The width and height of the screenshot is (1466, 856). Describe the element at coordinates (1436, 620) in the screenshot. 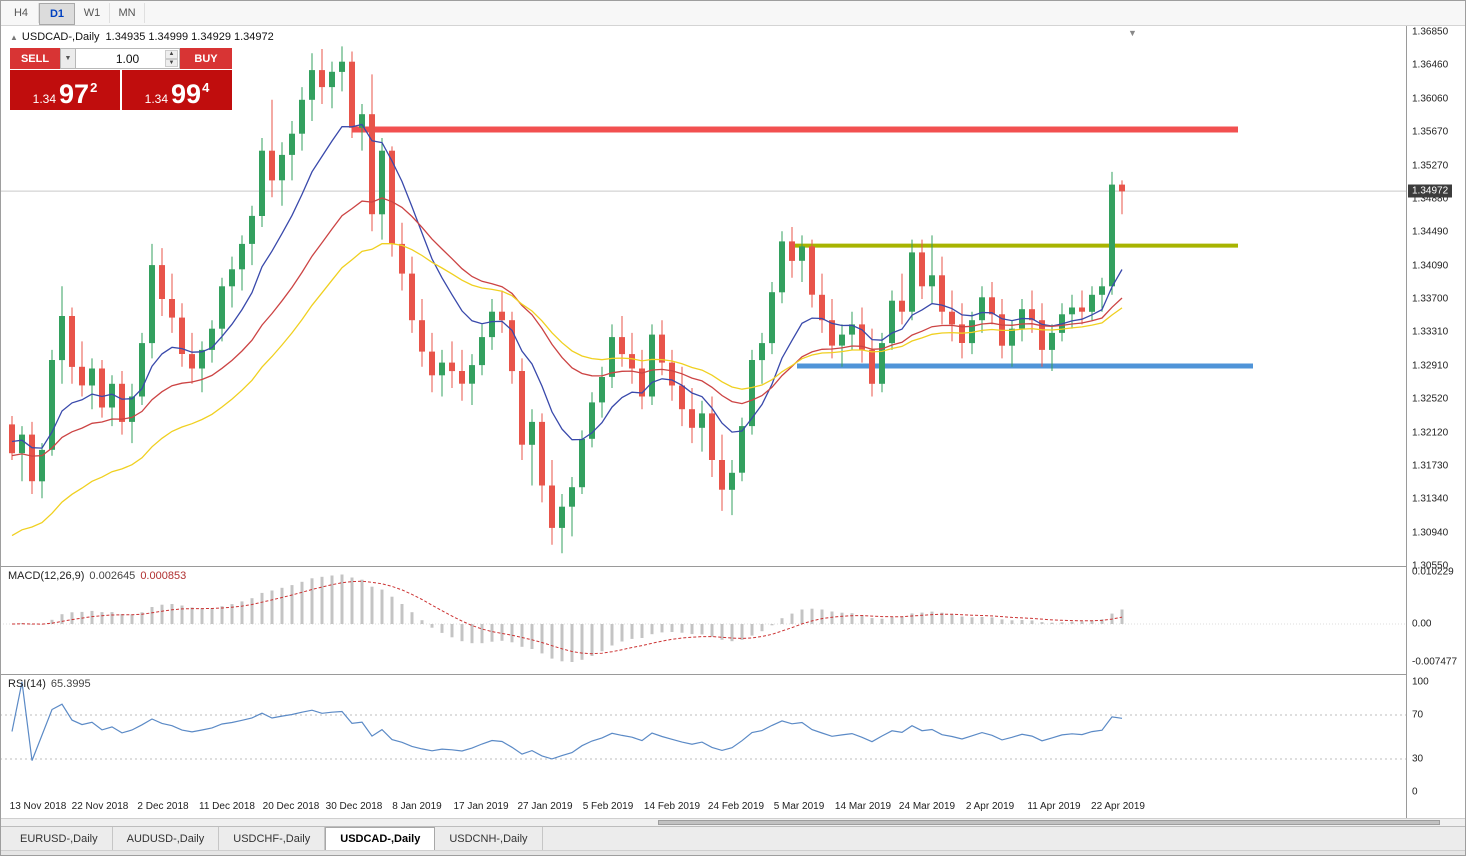

I see `macd-axis: 0.010229 0.00 -0.007477` at that location.